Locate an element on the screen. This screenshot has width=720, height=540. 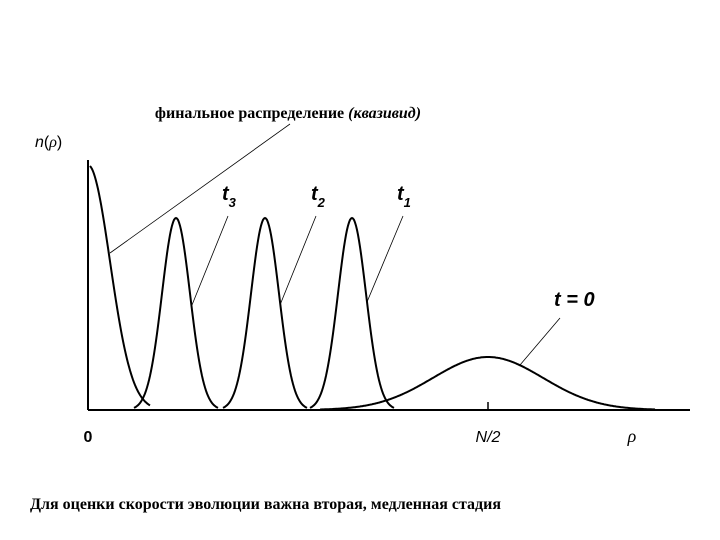
annotation: финальное распределение (квазивид) is located at coordinates (288, 113).